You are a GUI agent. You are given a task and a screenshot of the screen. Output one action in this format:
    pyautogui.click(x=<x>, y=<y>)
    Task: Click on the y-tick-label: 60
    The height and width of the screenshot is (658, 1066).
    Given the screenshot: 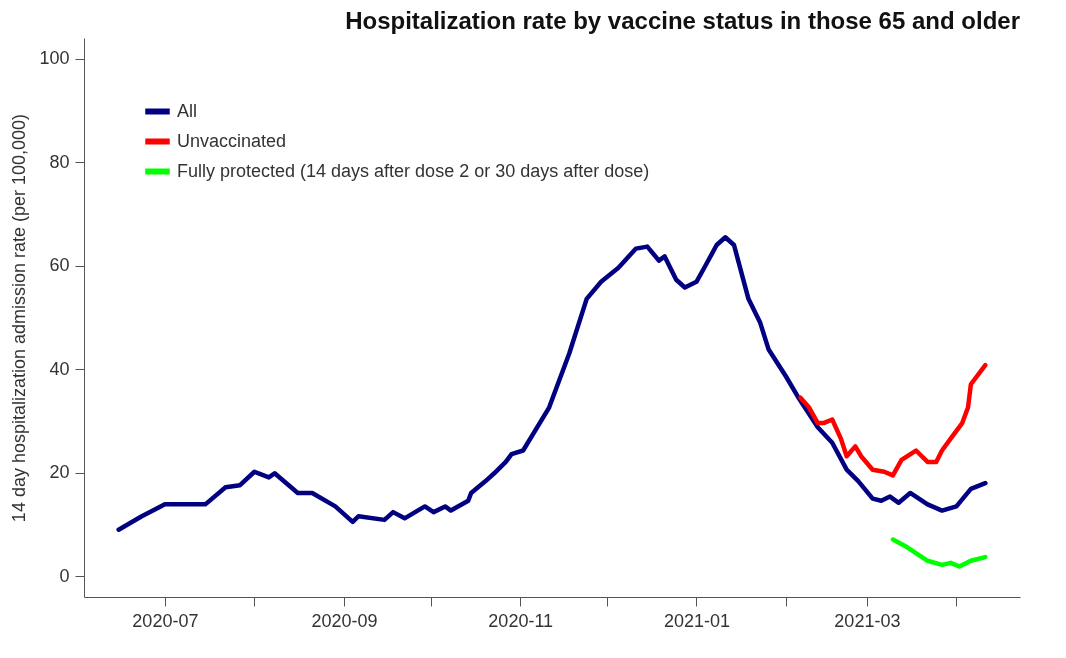 What is the action you would take?
    pyautogui.click(x=59, y=265)
    